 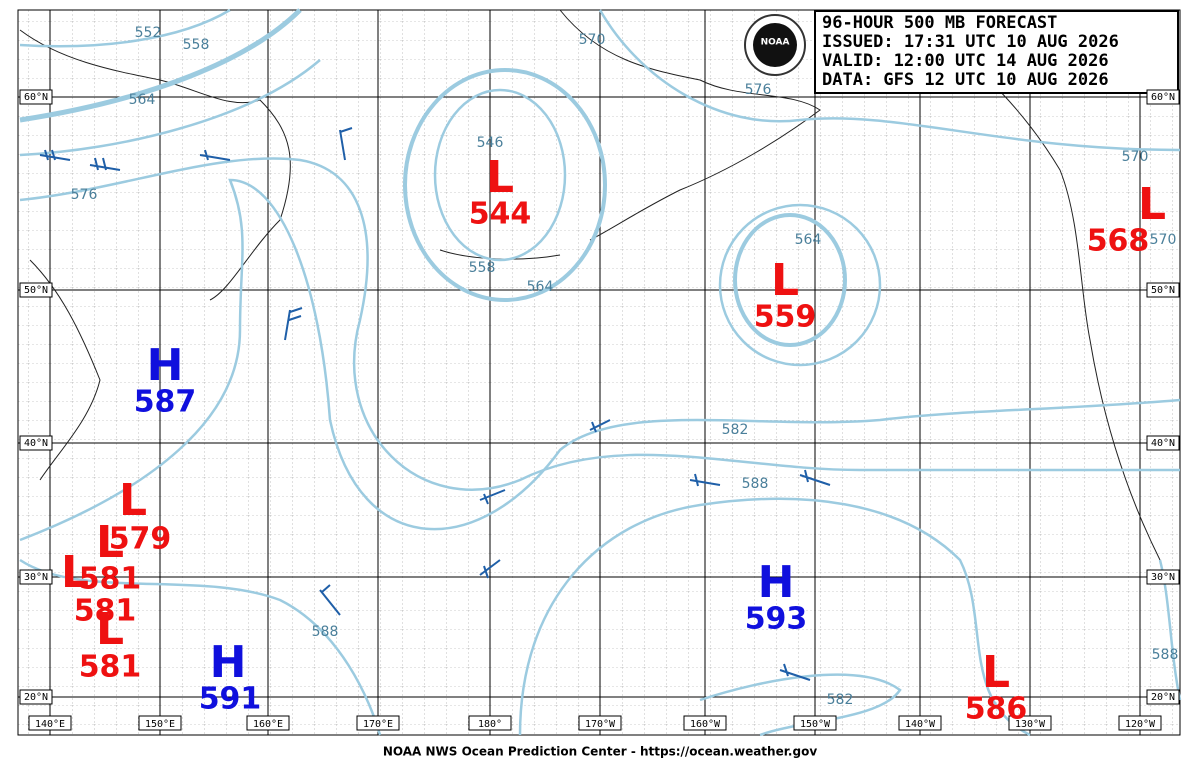 I want to click on center-value: 579, so click(x=140, y=539).